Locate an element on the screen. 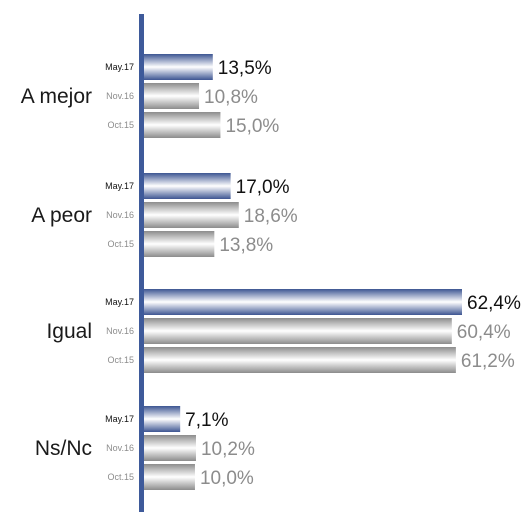  period-label-ns-nc-nov-16: Nov.16 is located at coordinates (120, 448).